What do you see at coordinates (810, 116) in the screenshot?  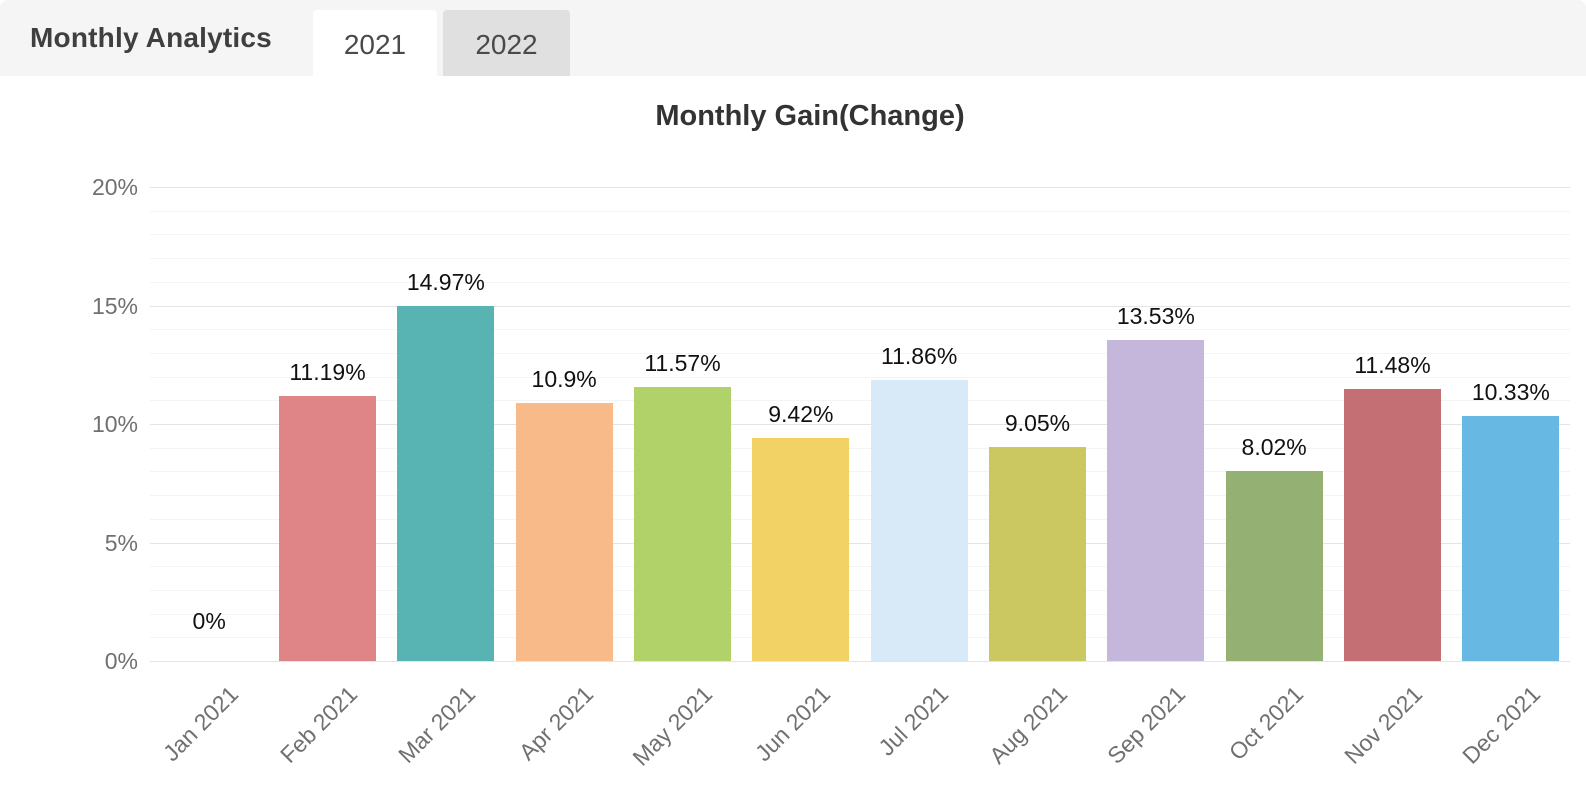 I see `chart-title: Monthly Gain(Change)` at bounding box center [810, 116].